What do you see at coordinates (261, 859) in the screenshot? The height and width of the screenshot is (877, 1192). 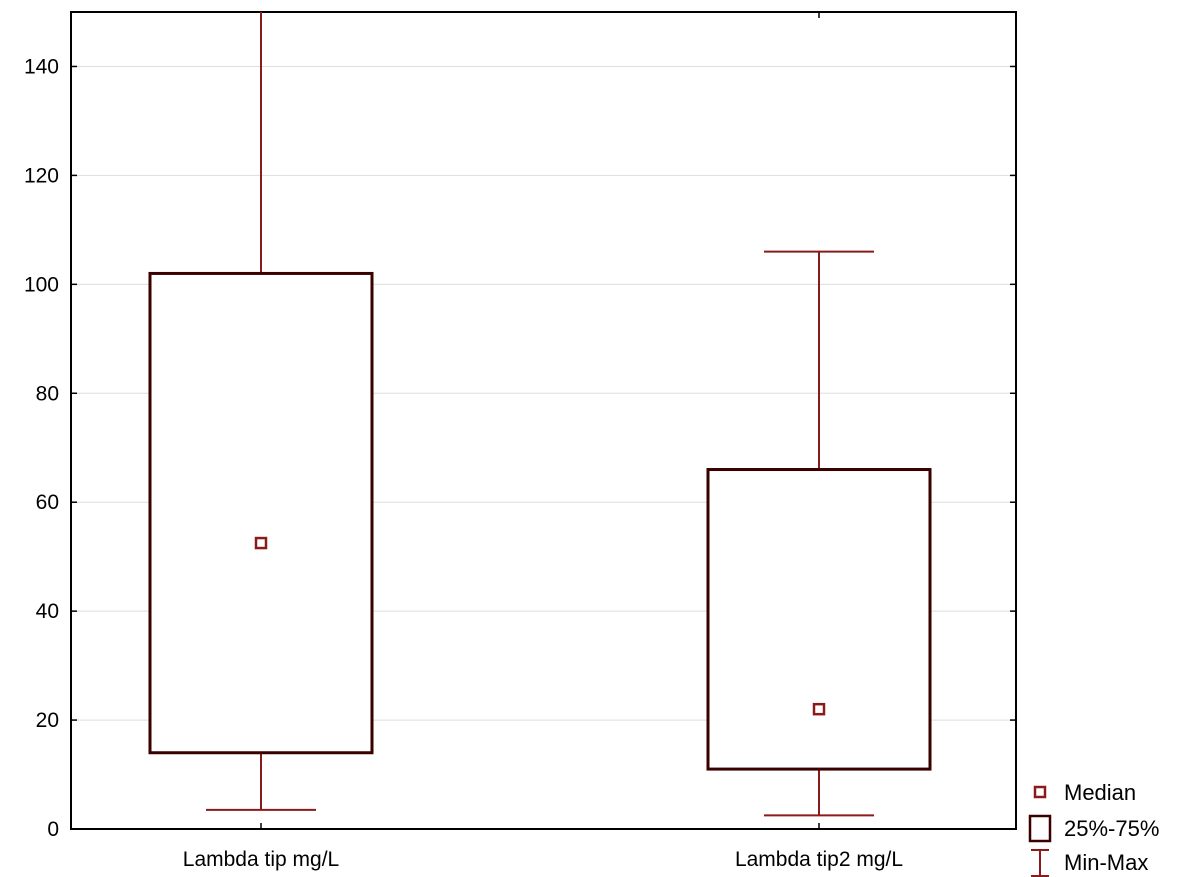 I see `x-tick-label: Lambda tip mg/L` at bounding box center [261, 859].